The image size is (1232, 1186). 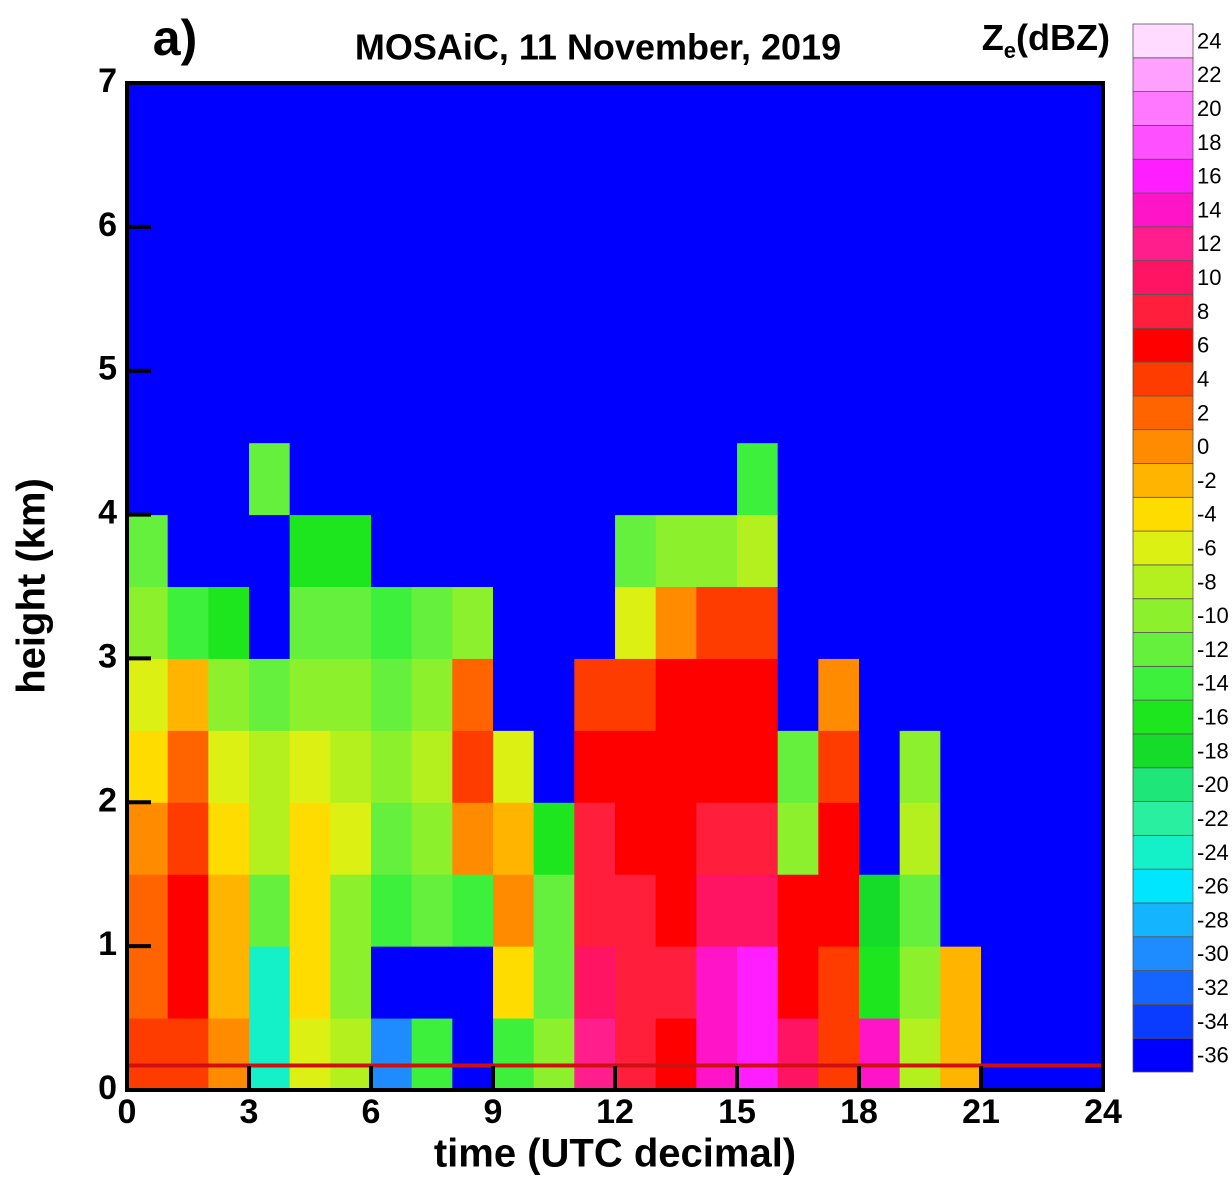 I want to click on x-tick-label: 21, so click(x=981, y=1112).